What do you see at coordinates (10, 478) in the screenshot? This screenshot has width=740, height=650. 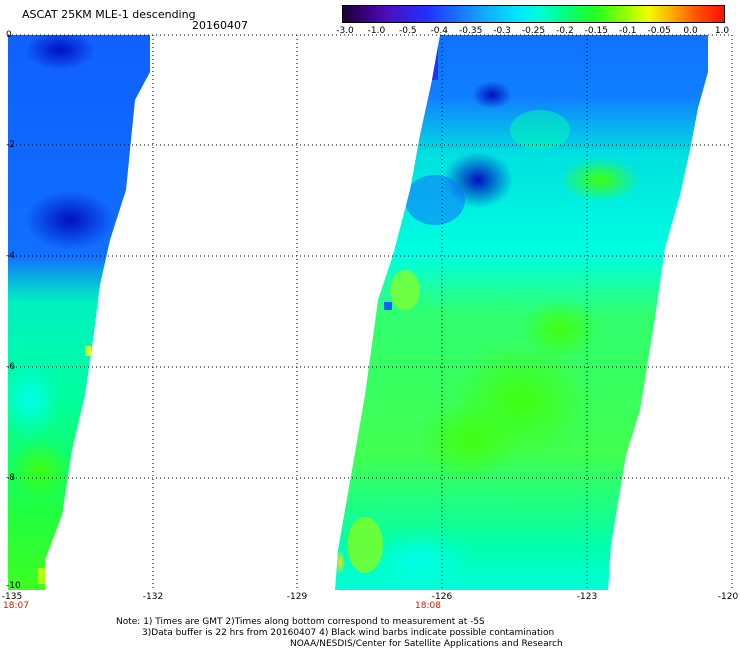 I see `latitude-tick: -8` at bounding box center [10, 478].